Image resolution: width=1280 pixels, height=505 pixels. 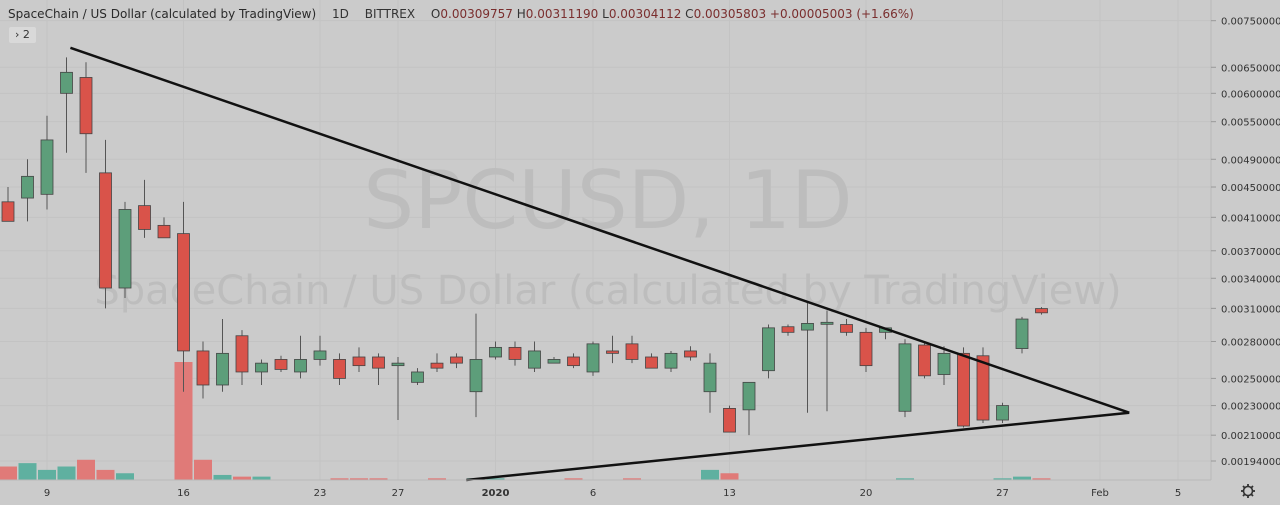 I want to click on trendline, so click(x=798, y=446).